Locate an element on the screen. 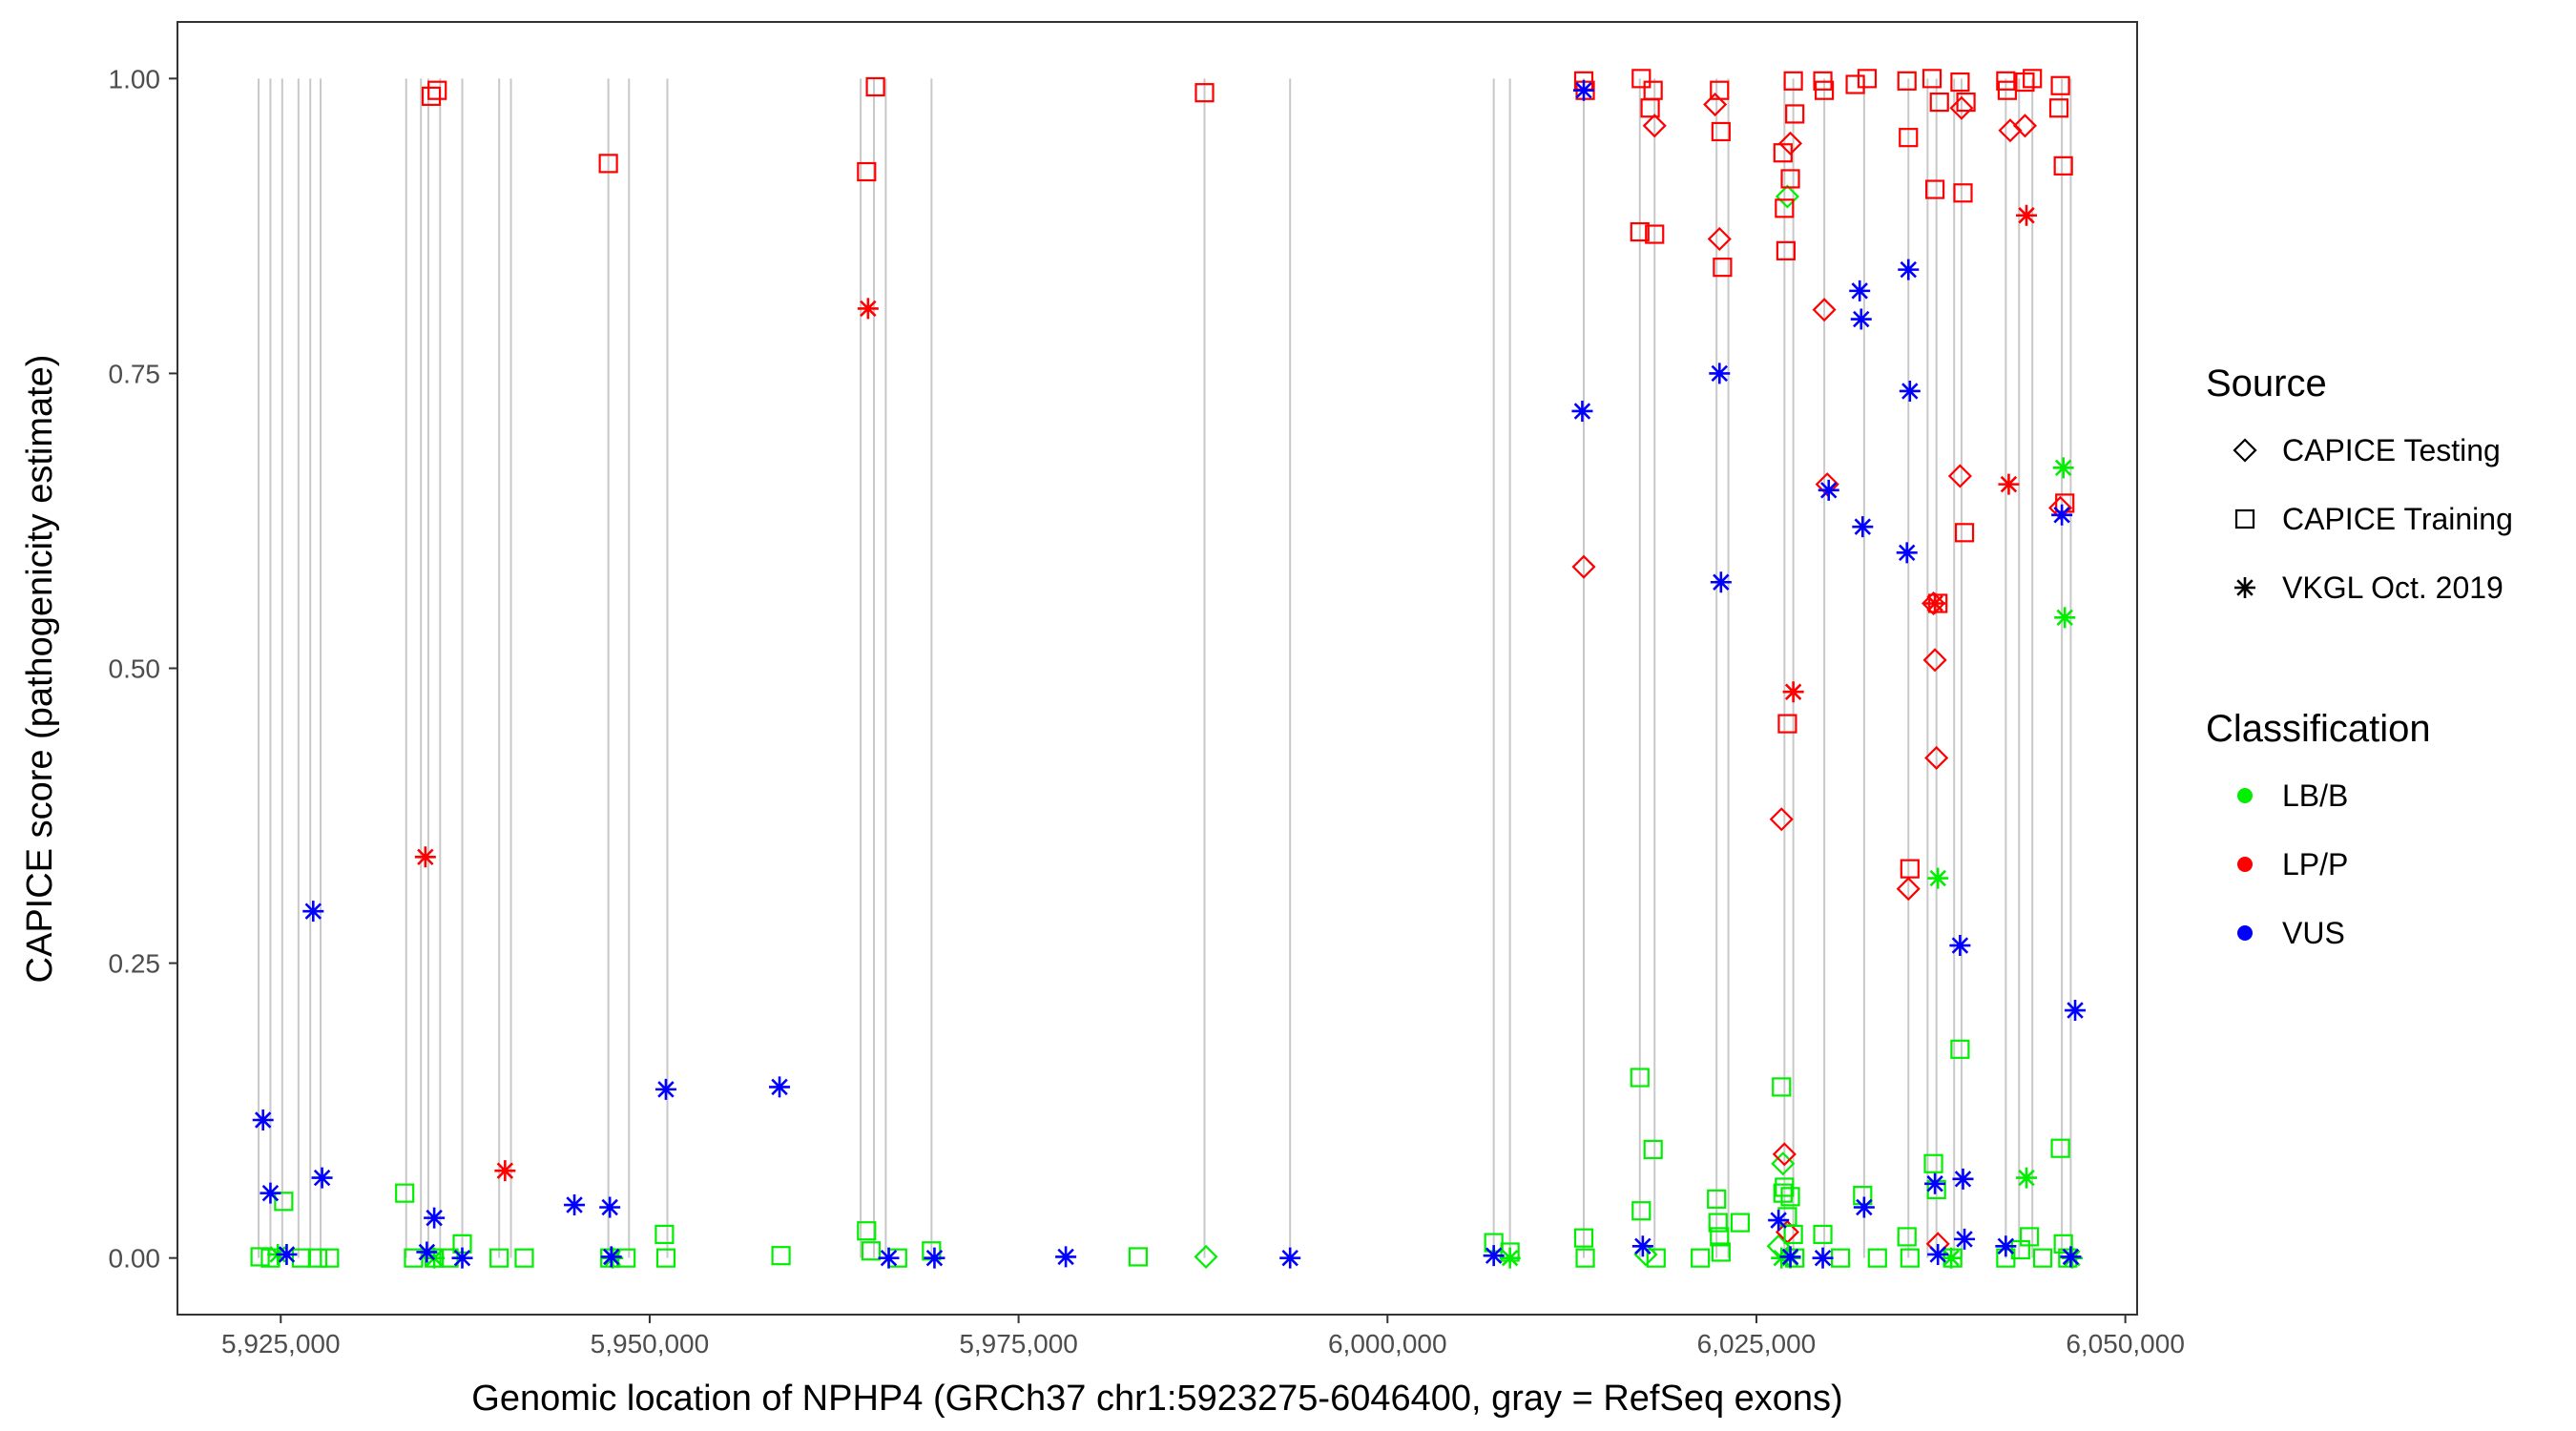 The height and width of the screenshot is (1431, 2576). legend-class-item-lbb: LB/B is located at coordinates (2292, 795).